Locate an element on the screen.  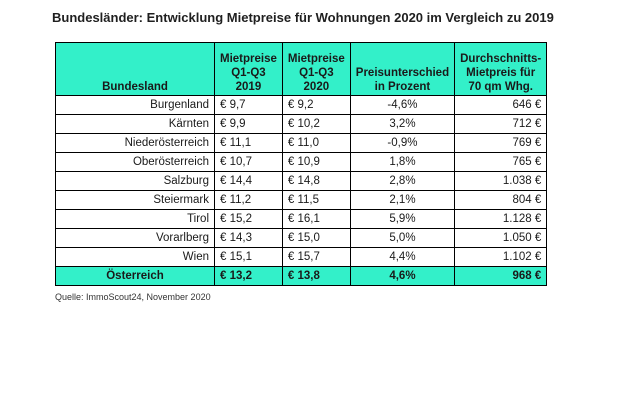
cell-bundesland: Steiermark is located at coordinates (135, 200).